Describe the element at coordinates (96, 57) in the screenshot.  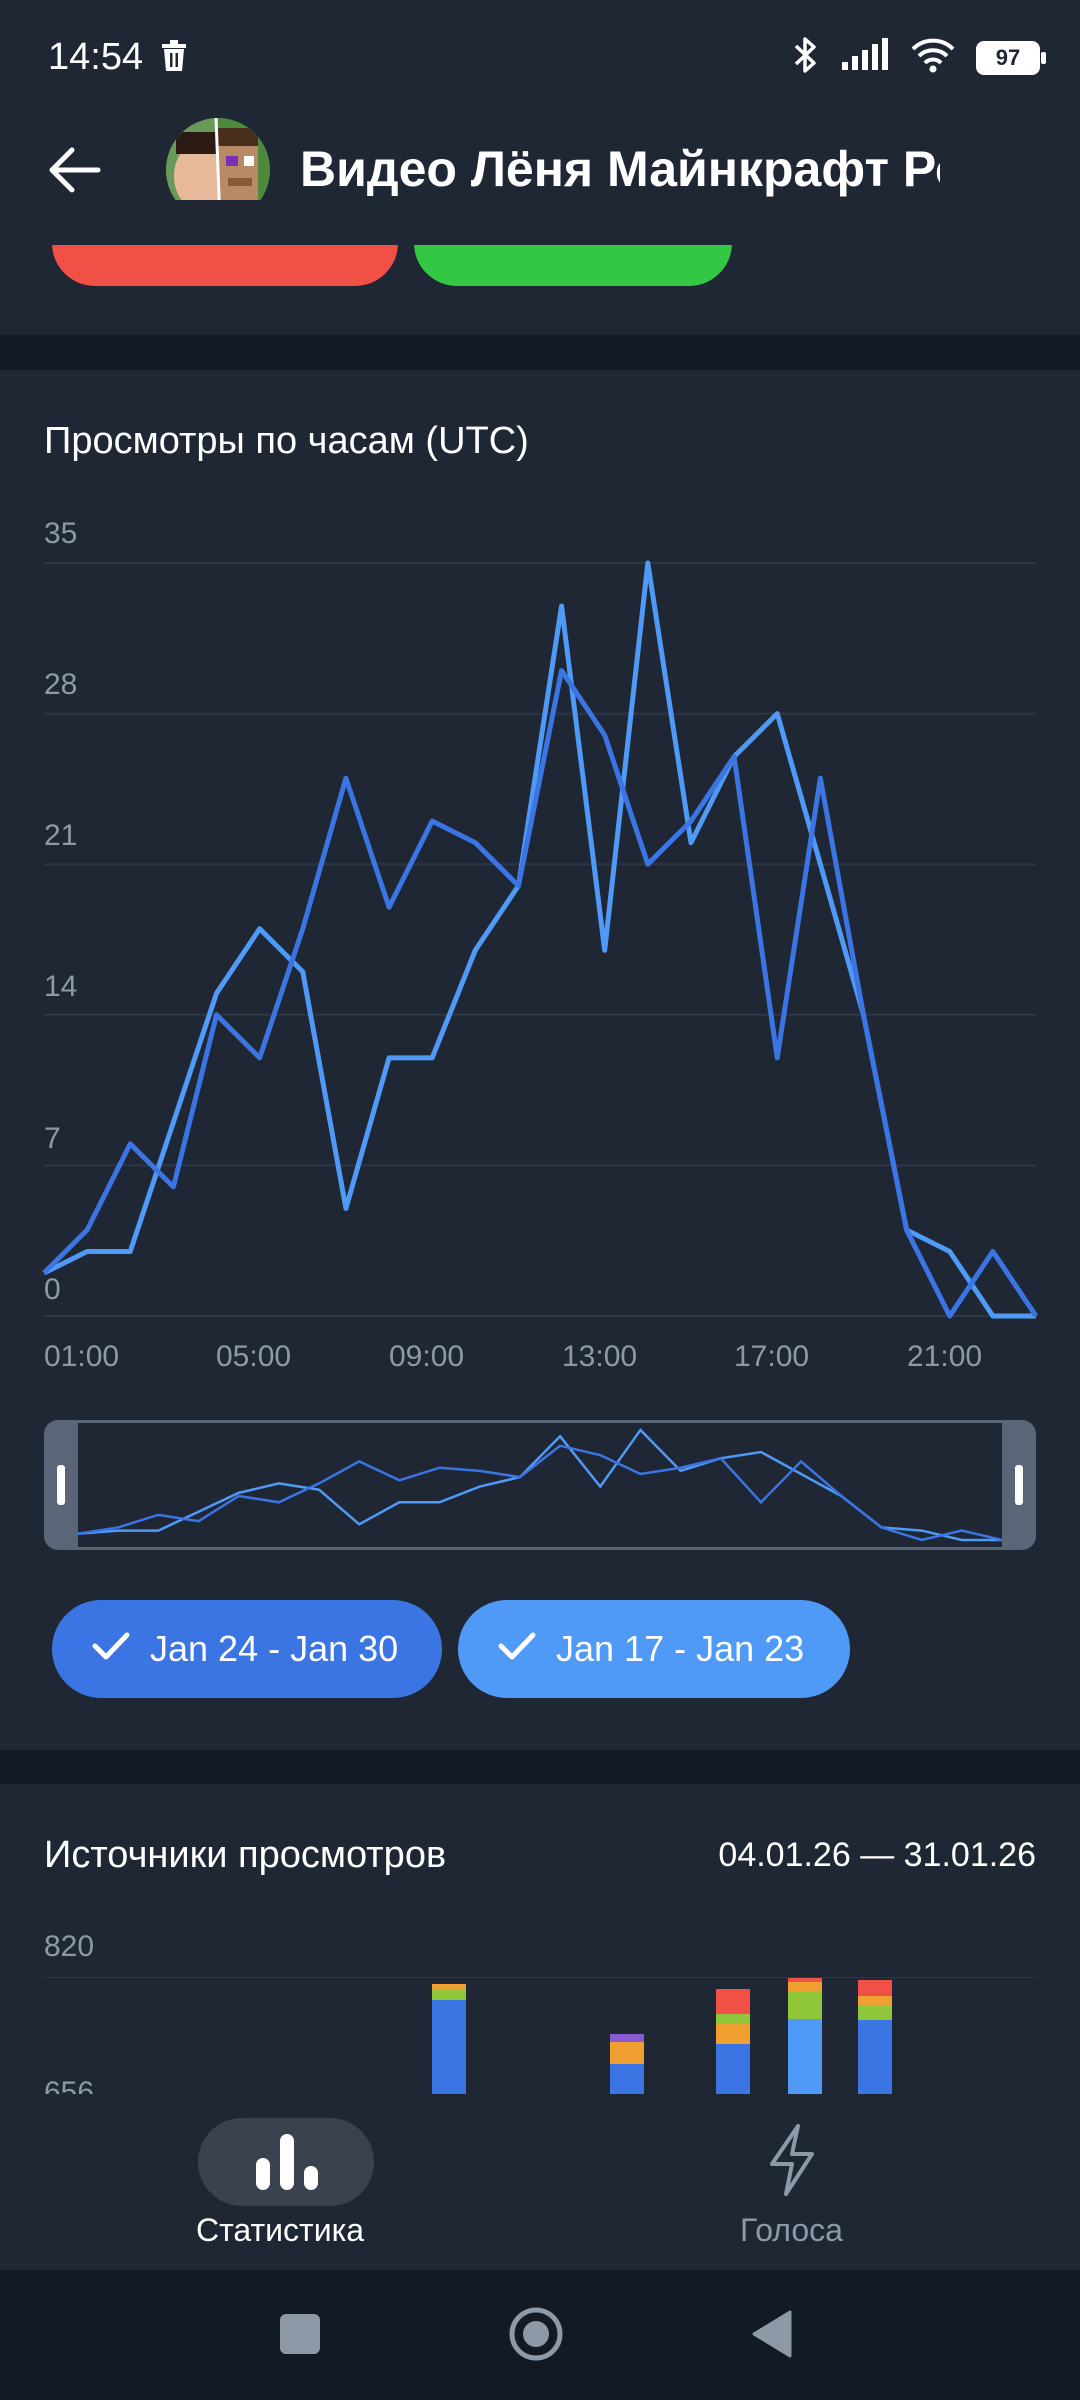
I see `status-time: 14:54` at that location.